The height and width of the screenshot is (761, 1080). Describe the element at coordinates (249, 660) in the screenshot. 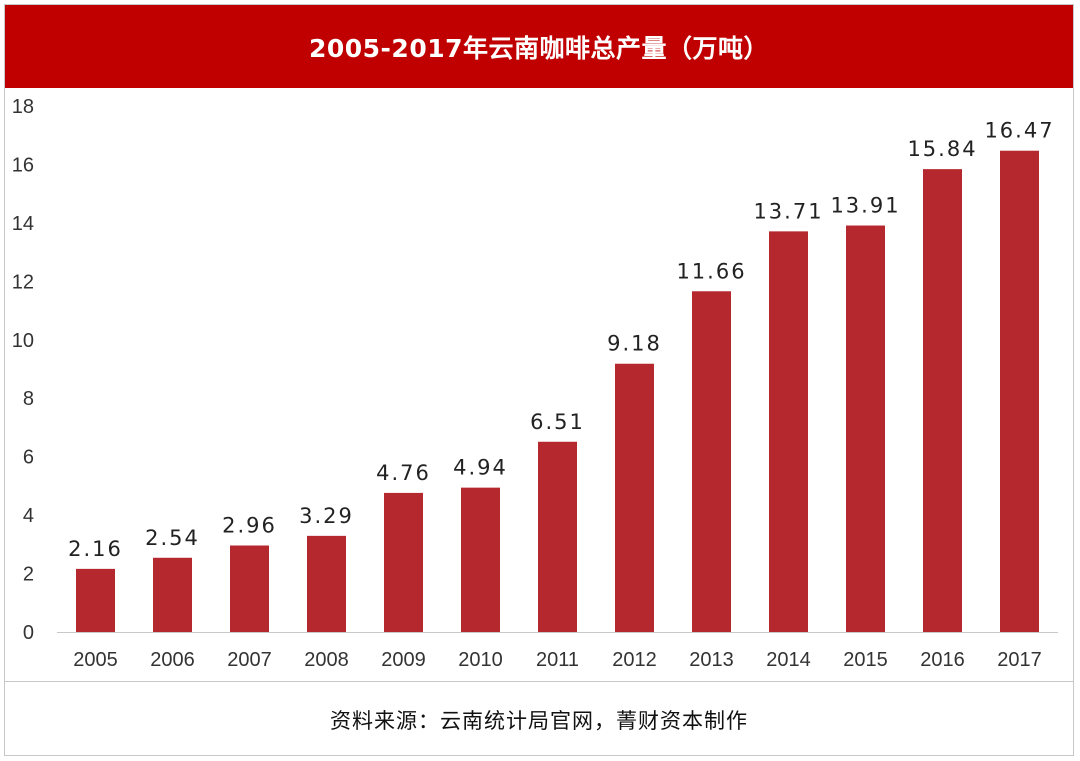

I see `x-tick-label: 2007` at that location.